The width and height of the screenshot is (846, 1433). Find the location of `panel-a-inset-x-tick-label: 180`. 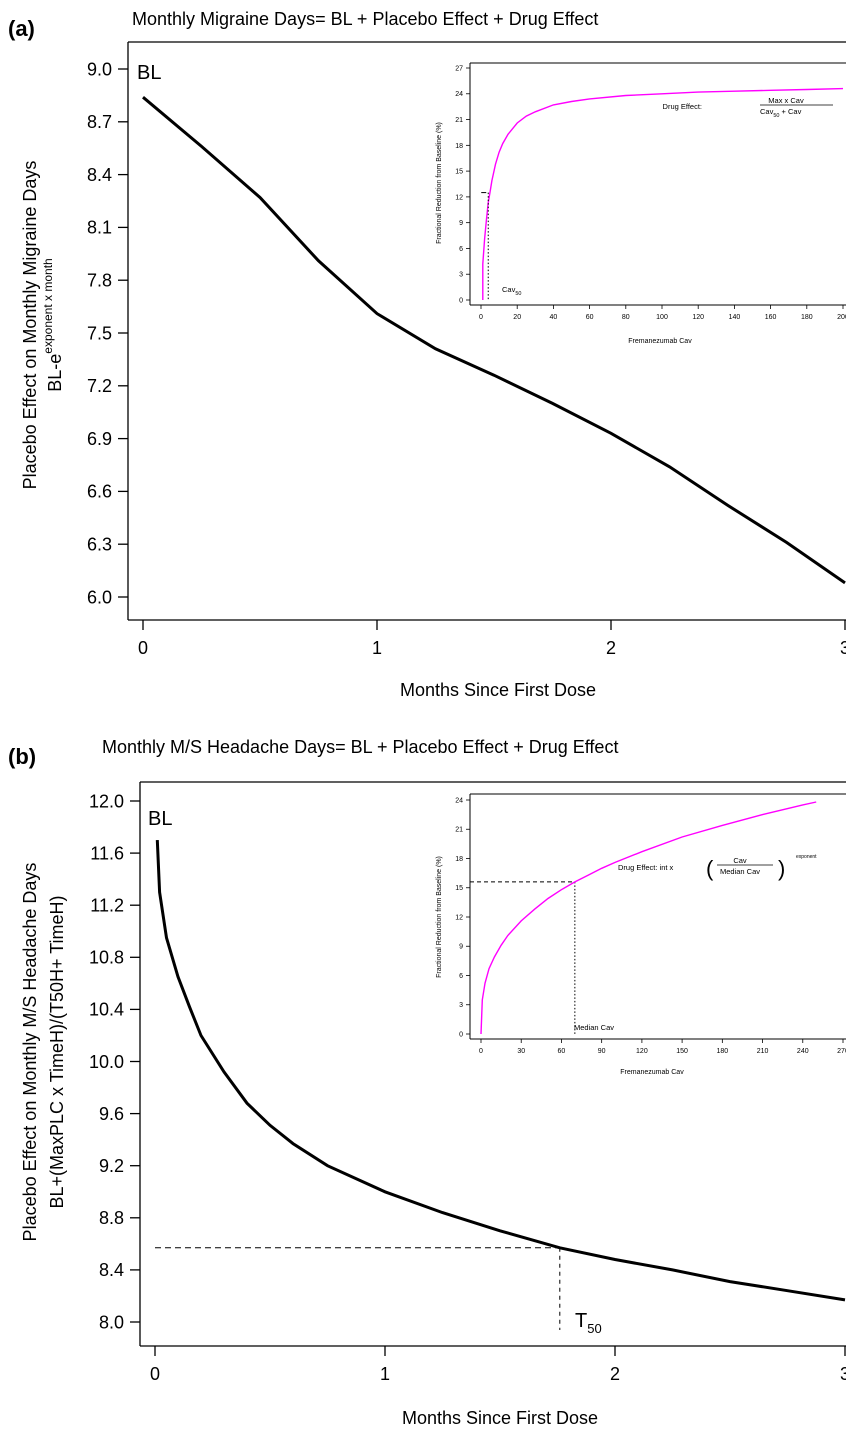

panel-a-inset-x-tick-label: 180 is located at coordinates (807, 317).